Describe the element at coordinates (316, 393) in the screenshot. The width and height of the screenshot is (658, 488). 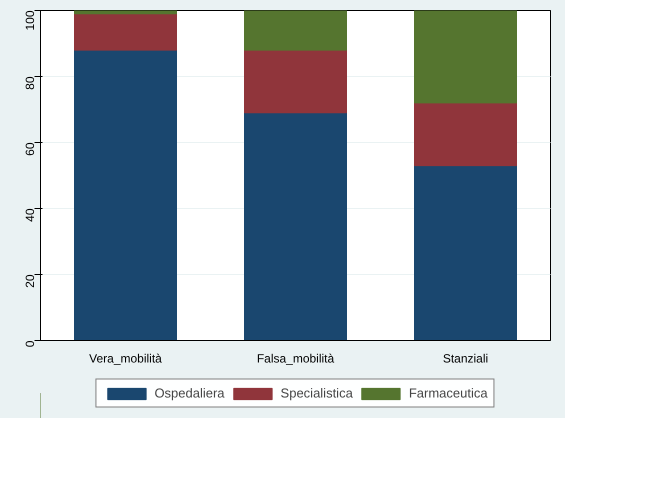
I see `legend-label: Specialistica` at that location.